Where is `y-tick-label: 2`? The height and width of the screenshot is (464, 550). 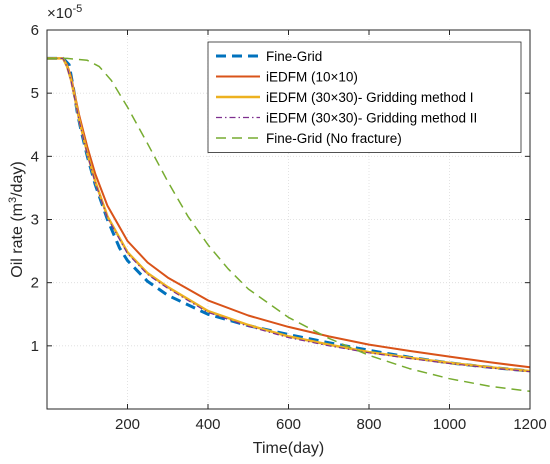 y-tick-label: 2 is located at coordinates (35, 283).